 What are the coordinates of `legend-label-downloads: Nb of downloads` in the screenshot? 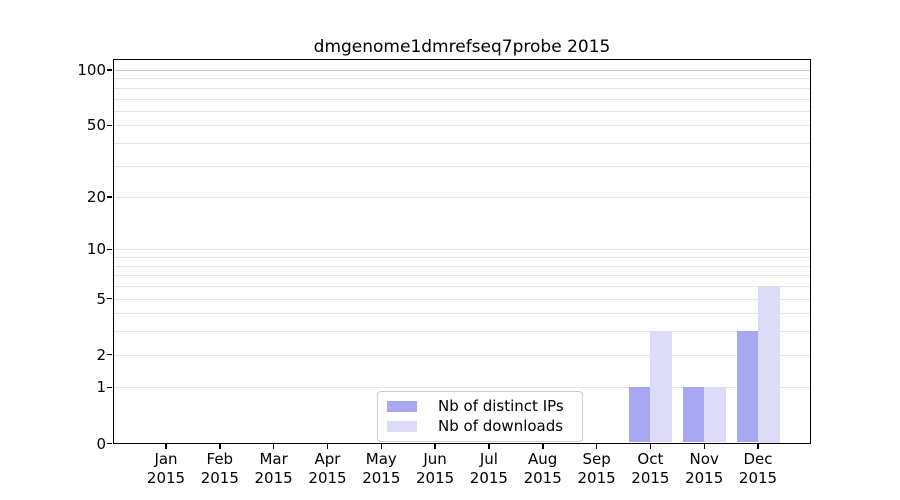 It's located at (501, 426).